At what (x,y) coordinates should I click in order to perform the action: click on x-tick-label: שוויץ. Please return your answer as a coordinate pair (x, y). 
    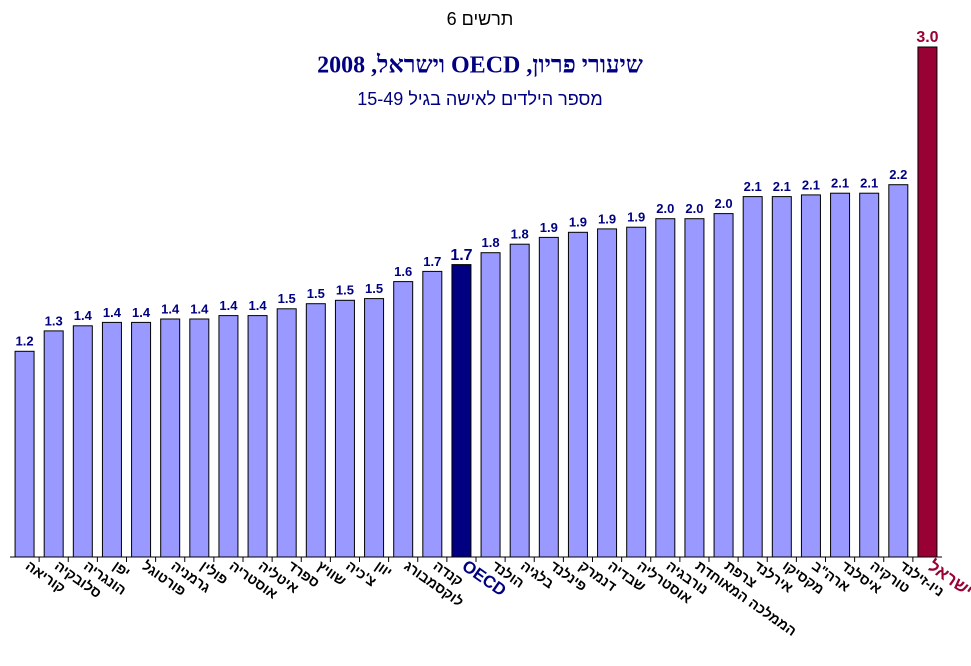
    Looking at the image, I should click on (331, 572).